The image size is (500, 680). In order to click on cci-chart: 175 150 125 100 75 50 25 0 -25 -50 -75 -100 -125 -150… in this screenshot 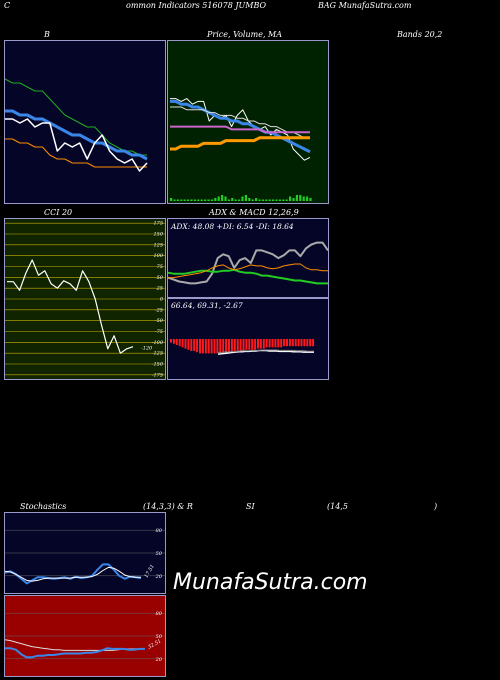, I will do `click(85, 299)`.